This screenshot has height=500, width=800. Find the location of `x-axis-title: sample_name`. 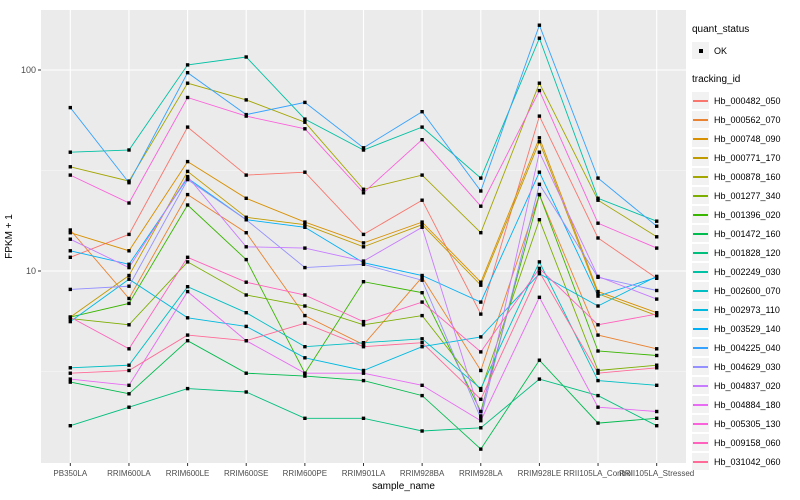

x-axis-title: sample_name is located at coordinates (403, 486).